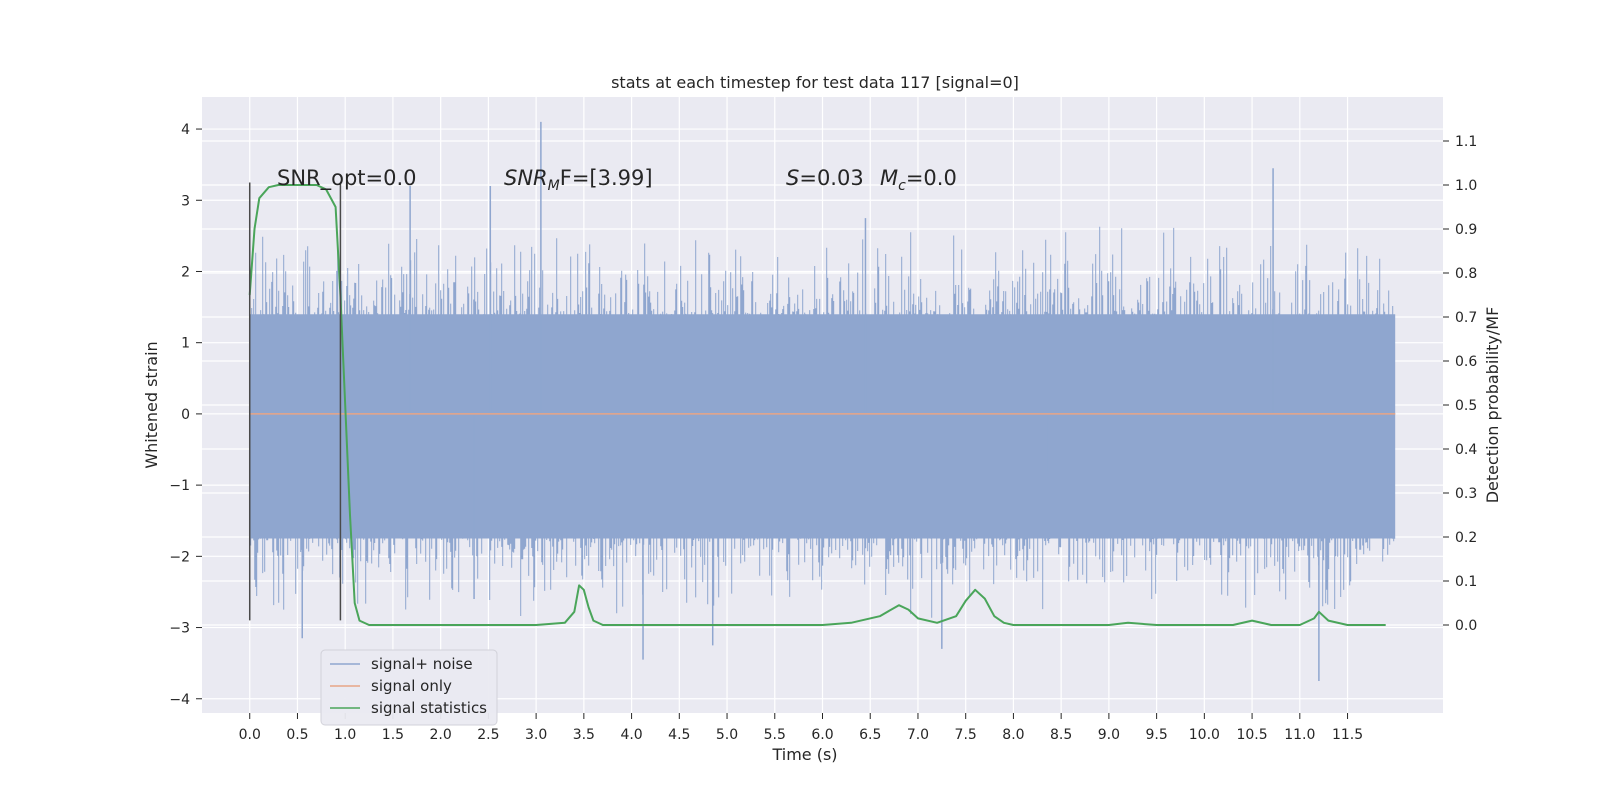 The width and height of the screenshot is (1600, 800). I want to click on x-tick-label: 8.5, so click(1061, 735).